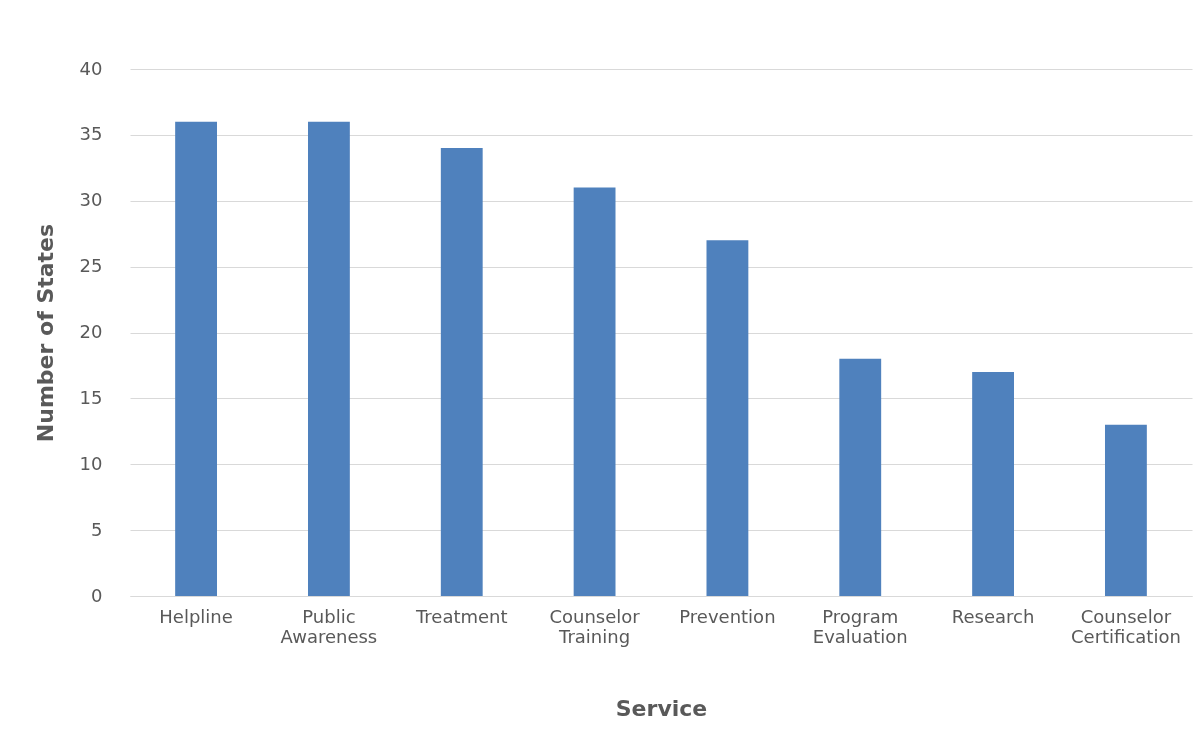  What do you see at coordinates (97, 595) in the screenshot?
I see `y-tick-label: 0` at bounding box center [97, 595].